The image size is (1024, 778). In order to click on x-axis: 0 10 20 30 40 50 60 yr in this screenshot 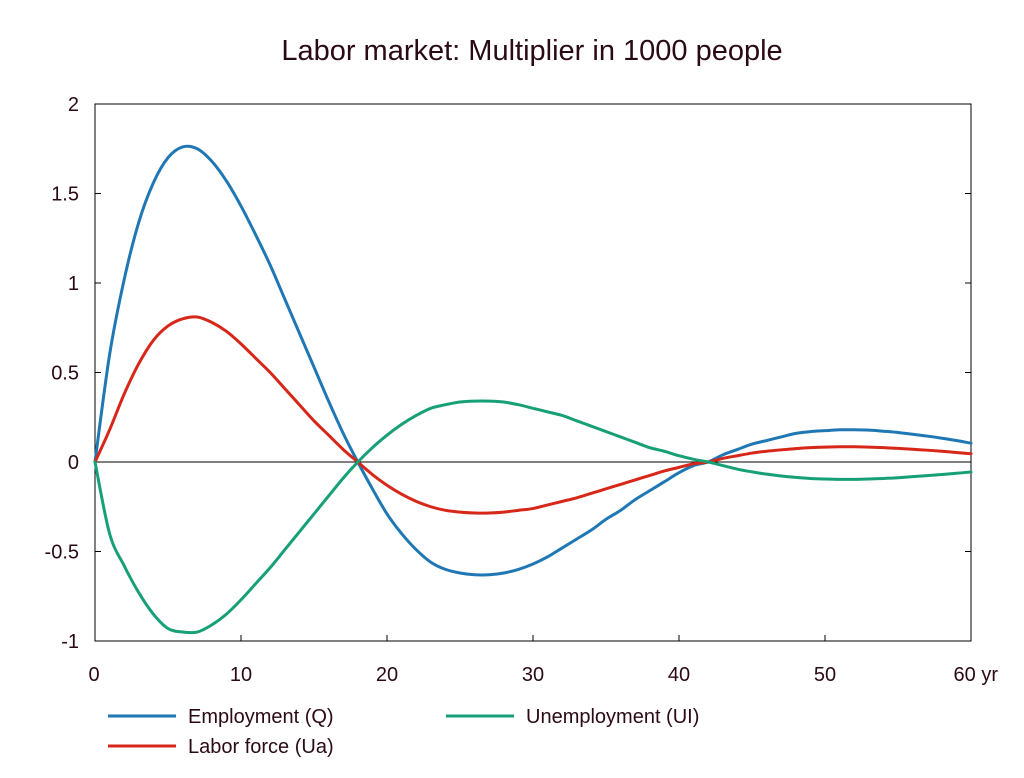, I will do `click(543, 660)`.